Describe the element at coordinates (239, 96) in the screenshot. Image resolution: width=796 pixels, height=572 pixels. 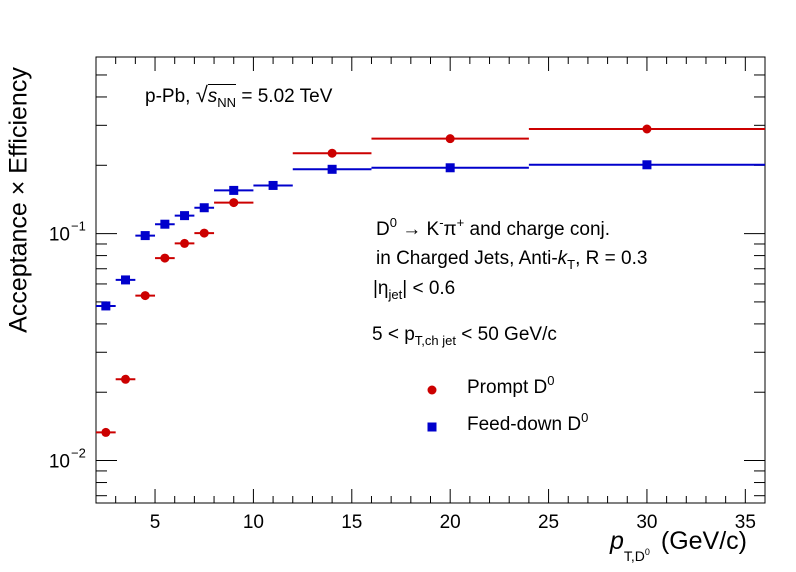
I see `system-annotation: p-Pb, √sNN = 5.02 TeV` at that location.